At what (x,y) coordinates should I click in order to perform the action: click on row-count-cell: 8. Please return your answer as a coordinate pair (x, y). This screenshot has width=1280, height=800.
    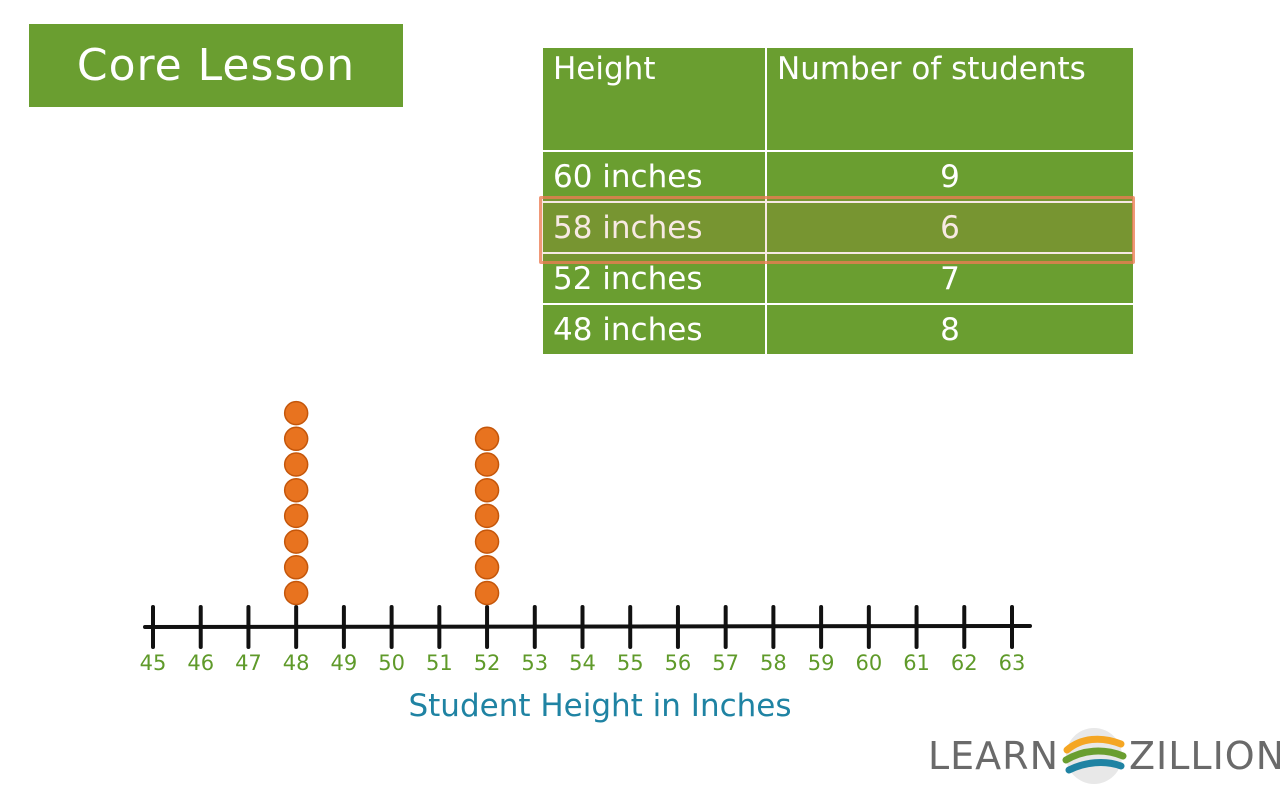
    Looking at the image, I should click on (950, 329).